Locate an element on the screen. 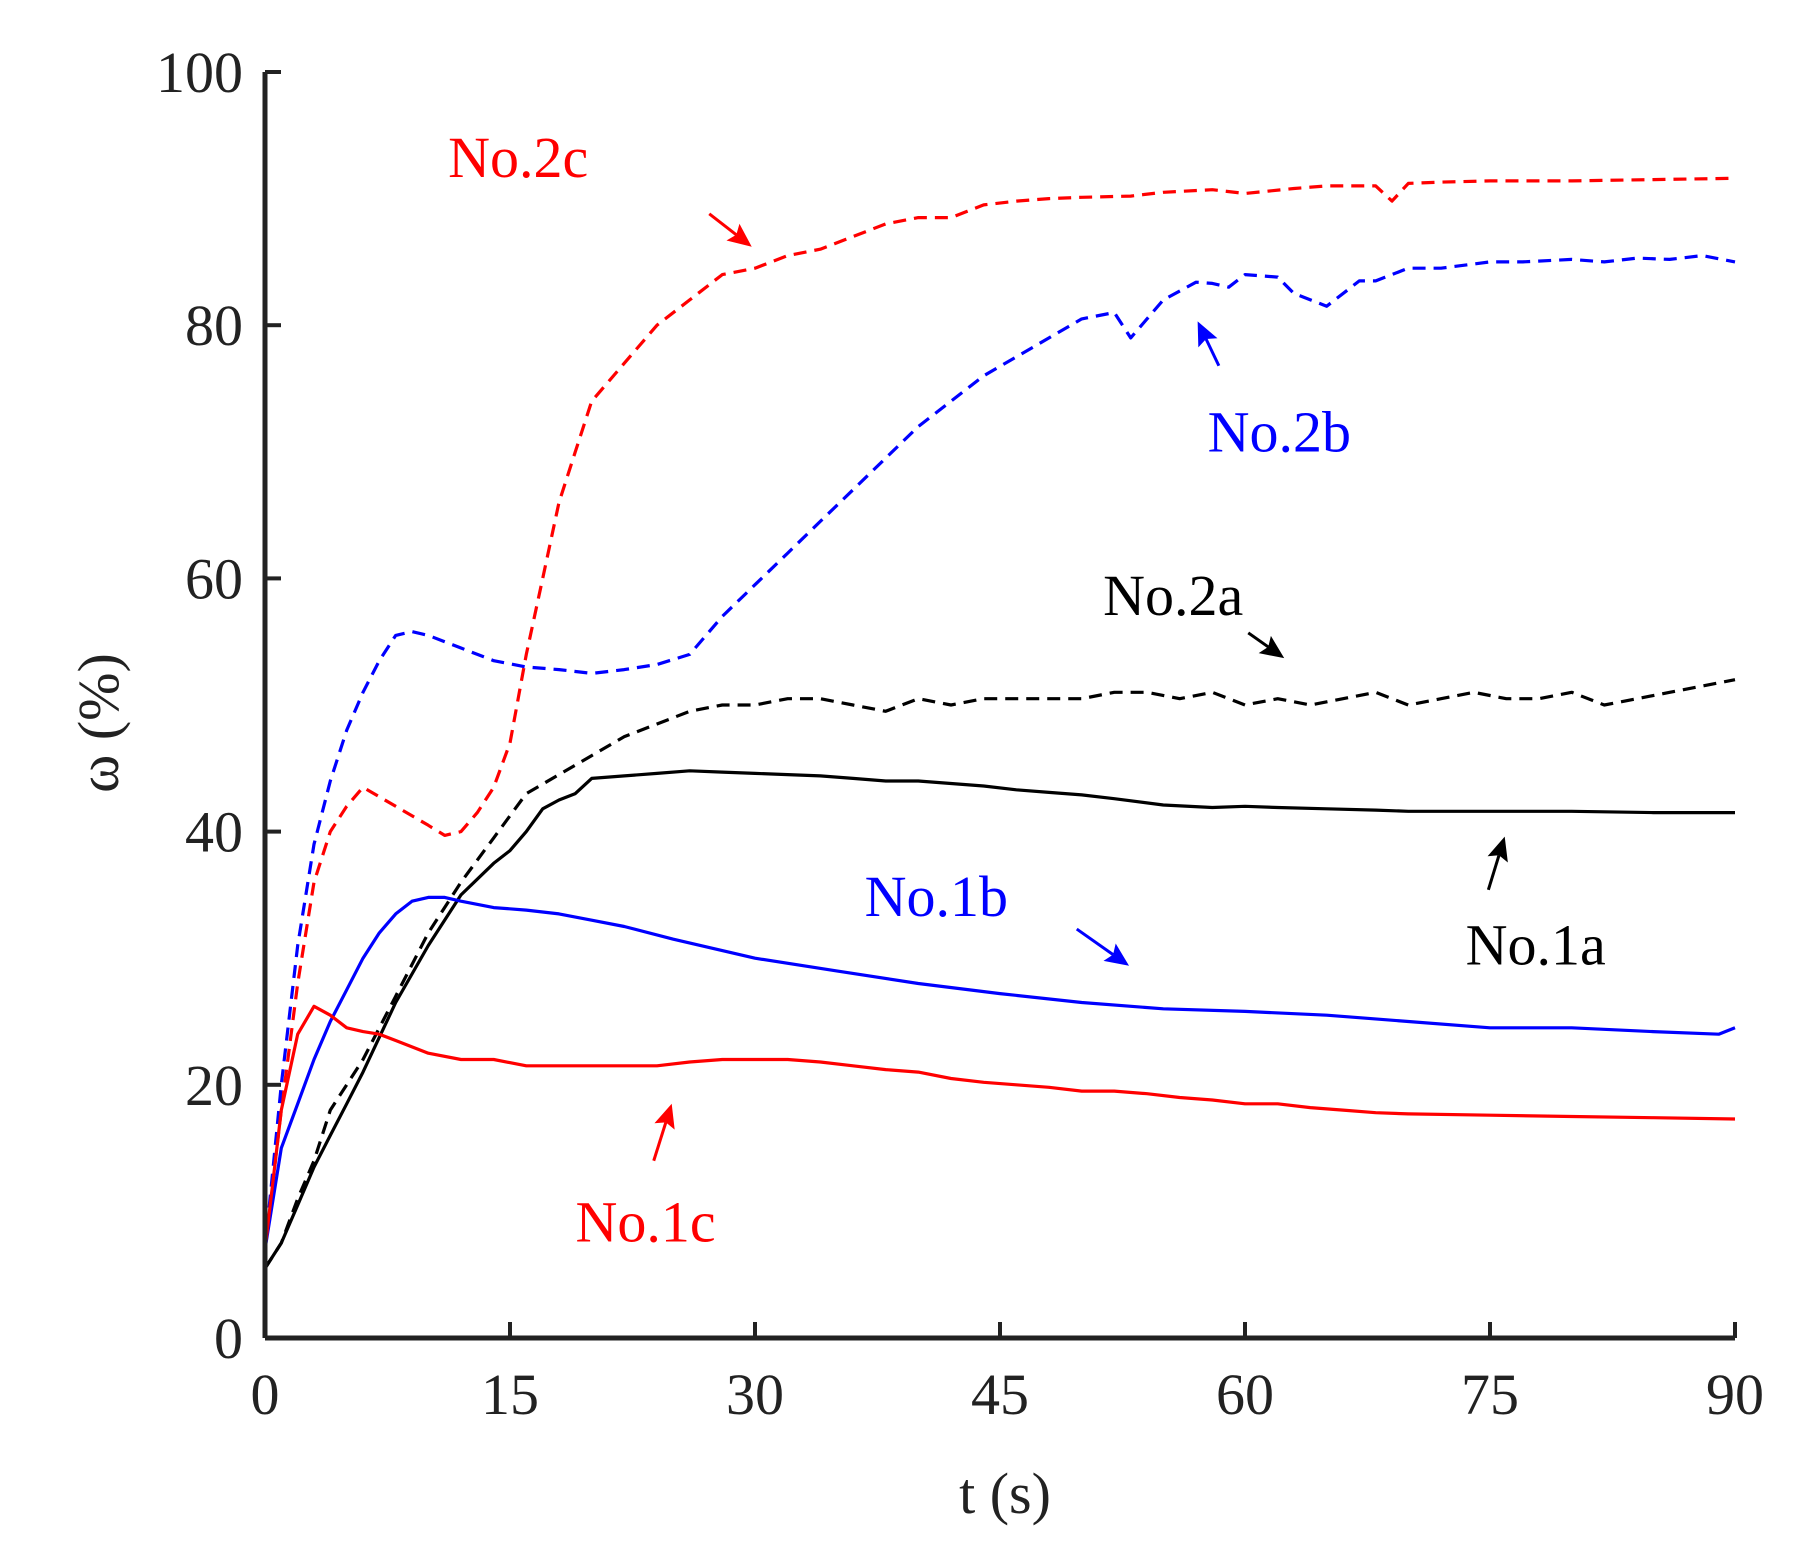  series-label-no2a: No.2a is located at coordinates (1173, 595).